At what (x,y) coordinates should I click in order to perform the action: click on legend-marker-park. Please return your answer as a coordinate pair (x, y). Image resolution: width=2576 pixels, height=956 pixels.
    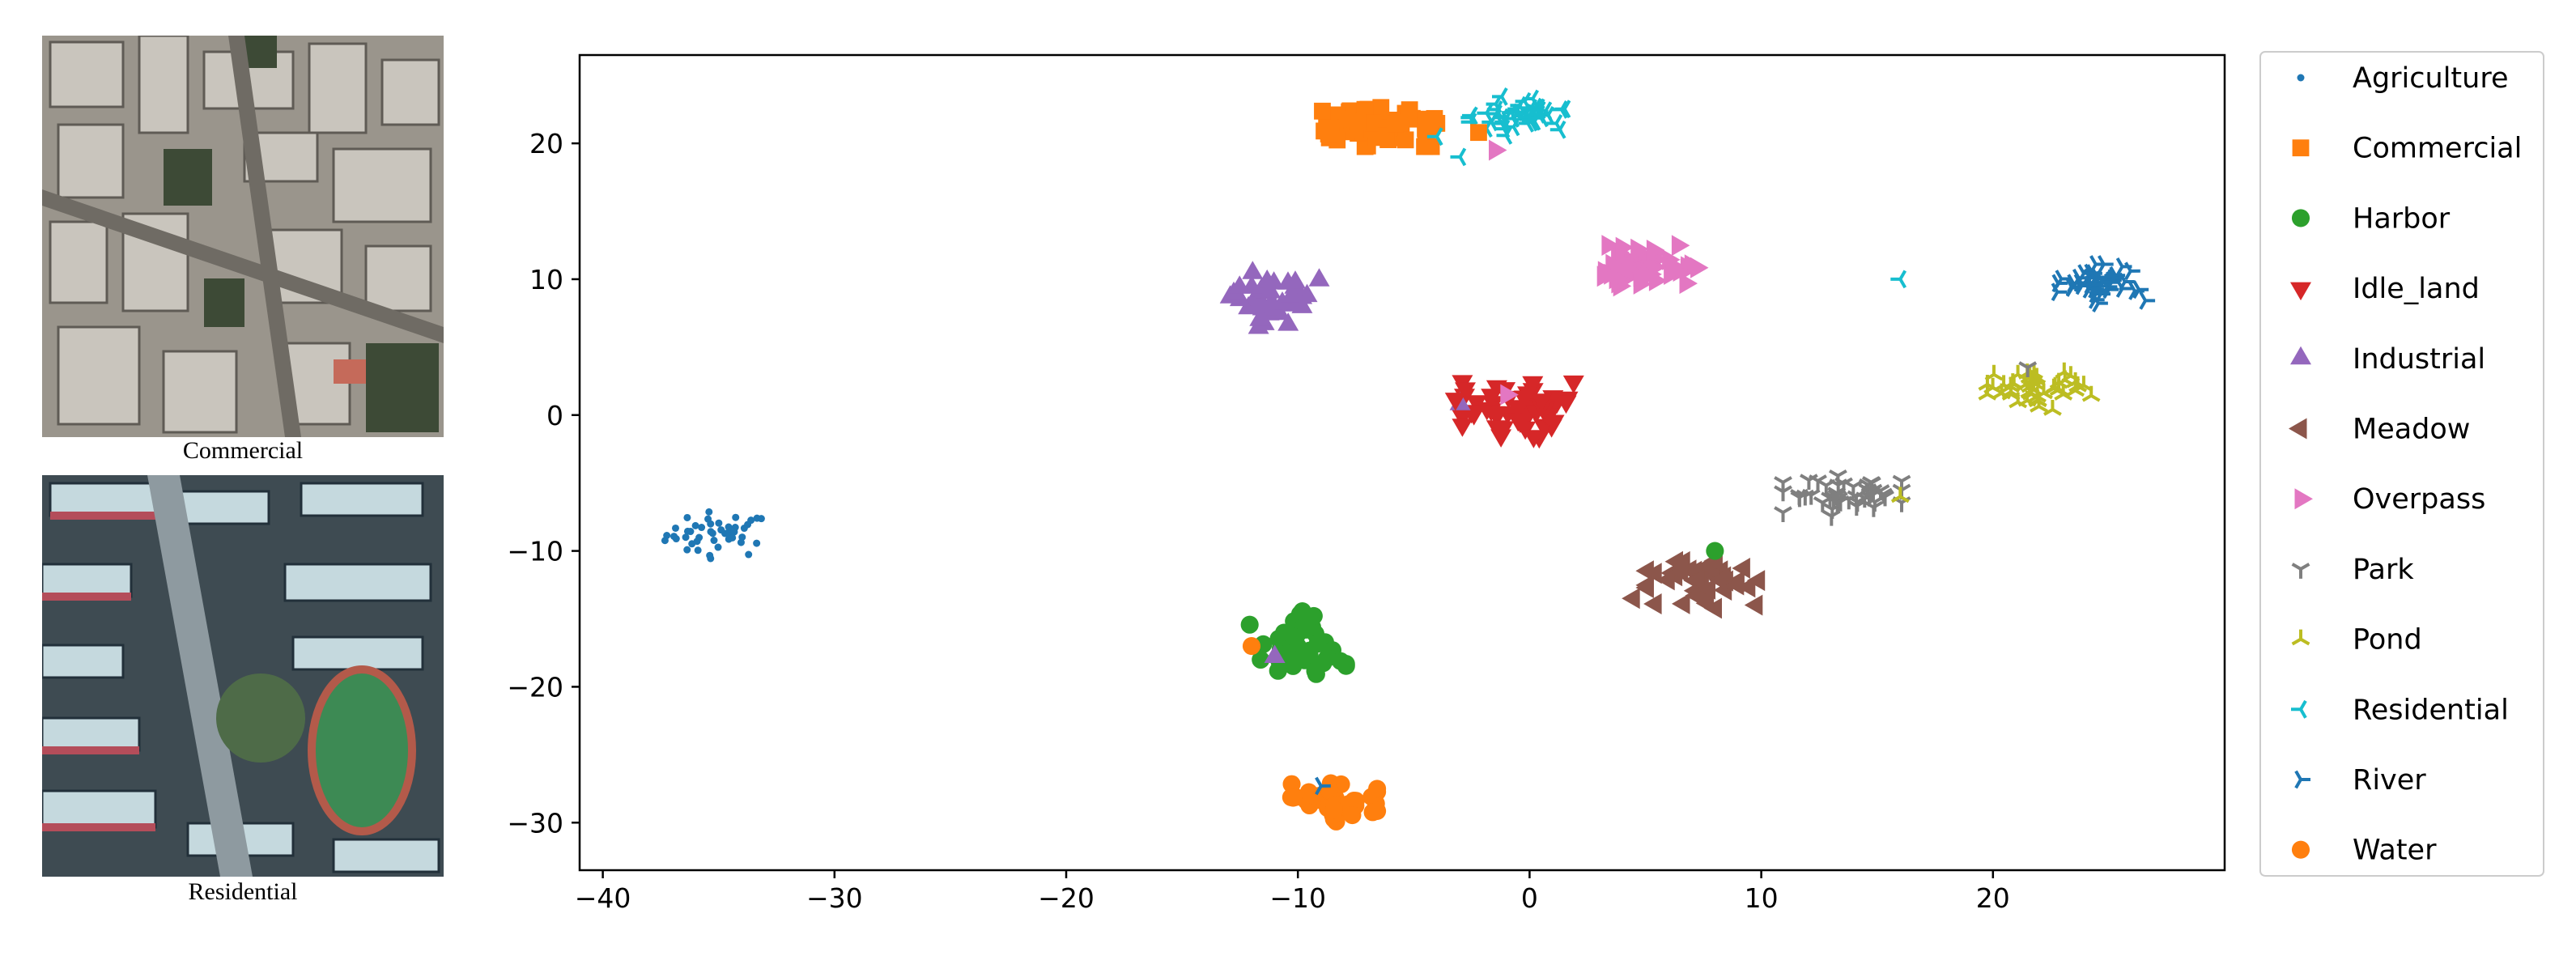
    Looking at the image, I should click on (2300, 571).